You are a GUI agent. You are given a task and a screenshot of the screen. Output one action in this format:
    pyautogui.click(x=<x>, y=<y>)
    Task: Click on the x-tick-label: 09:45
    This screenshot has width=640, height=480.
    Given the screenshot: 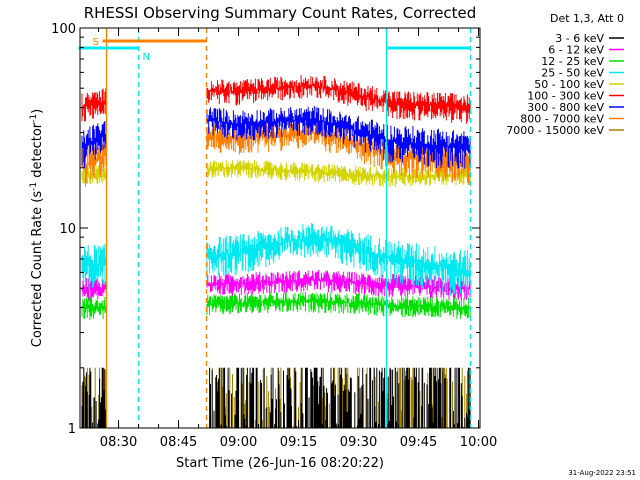 What is the action you would take?
    pyautogui.click(x=418, y=442)
    